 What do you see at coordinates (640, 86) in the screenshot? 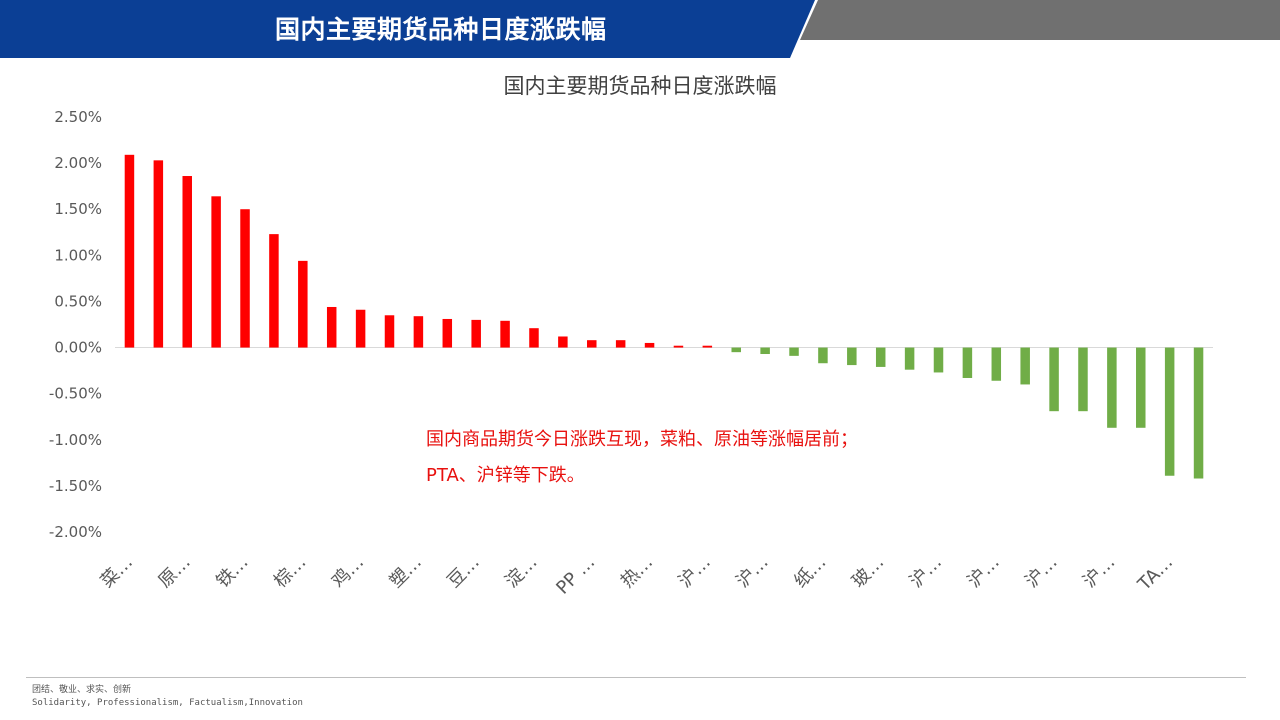
I see `chart-title: 国内主要期货品种日度涨跌幅` at bounding box center [640, 86].